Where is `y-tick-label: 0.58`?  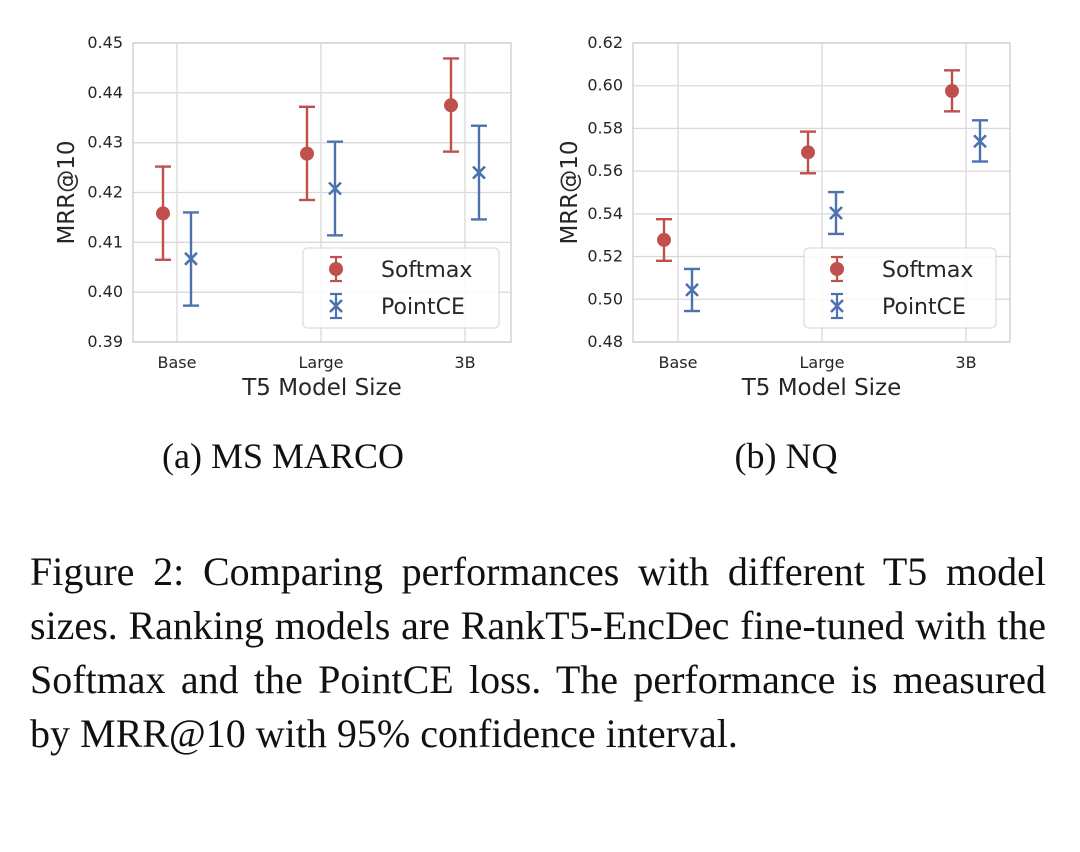 y-tick-label: 0.58 is located at coordinates (605, 127).